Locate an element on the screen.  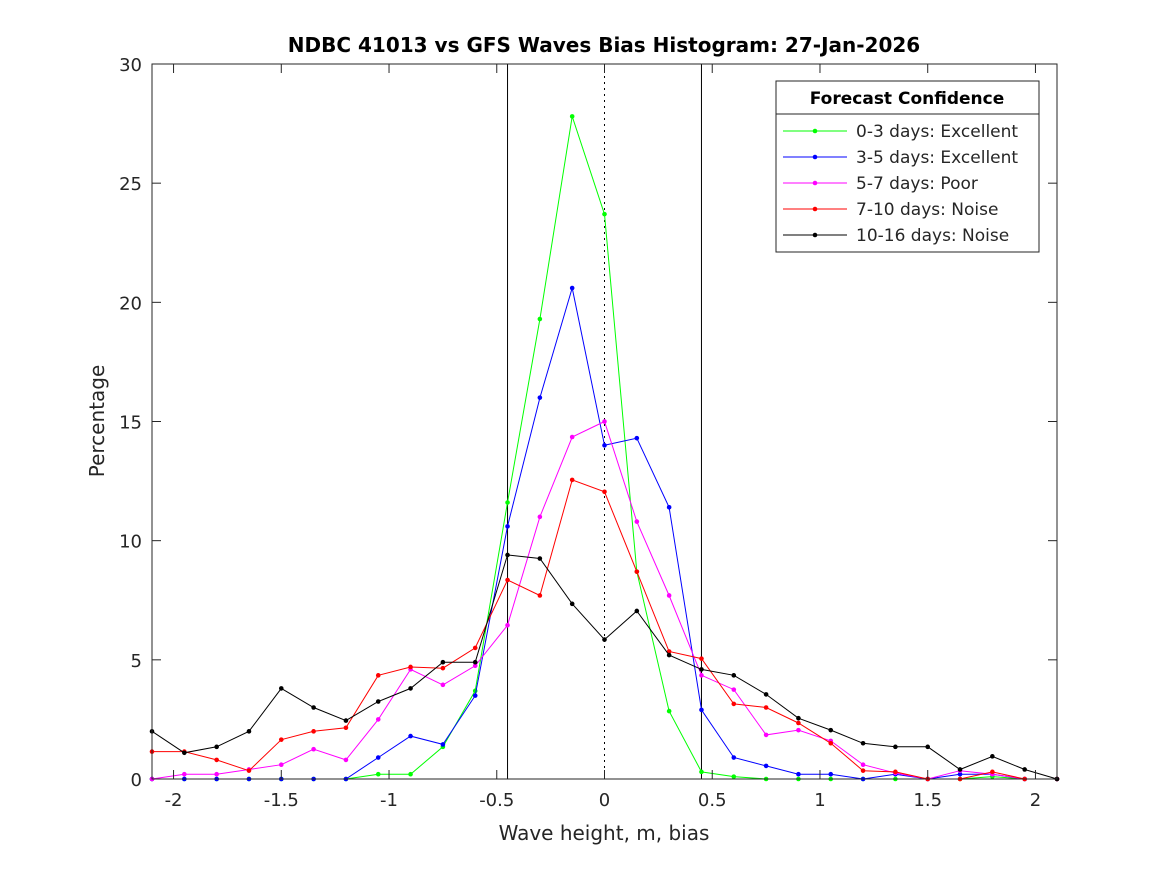
legend-entry-4: 10-16 days: Noise is located at coordinates (932, 236).